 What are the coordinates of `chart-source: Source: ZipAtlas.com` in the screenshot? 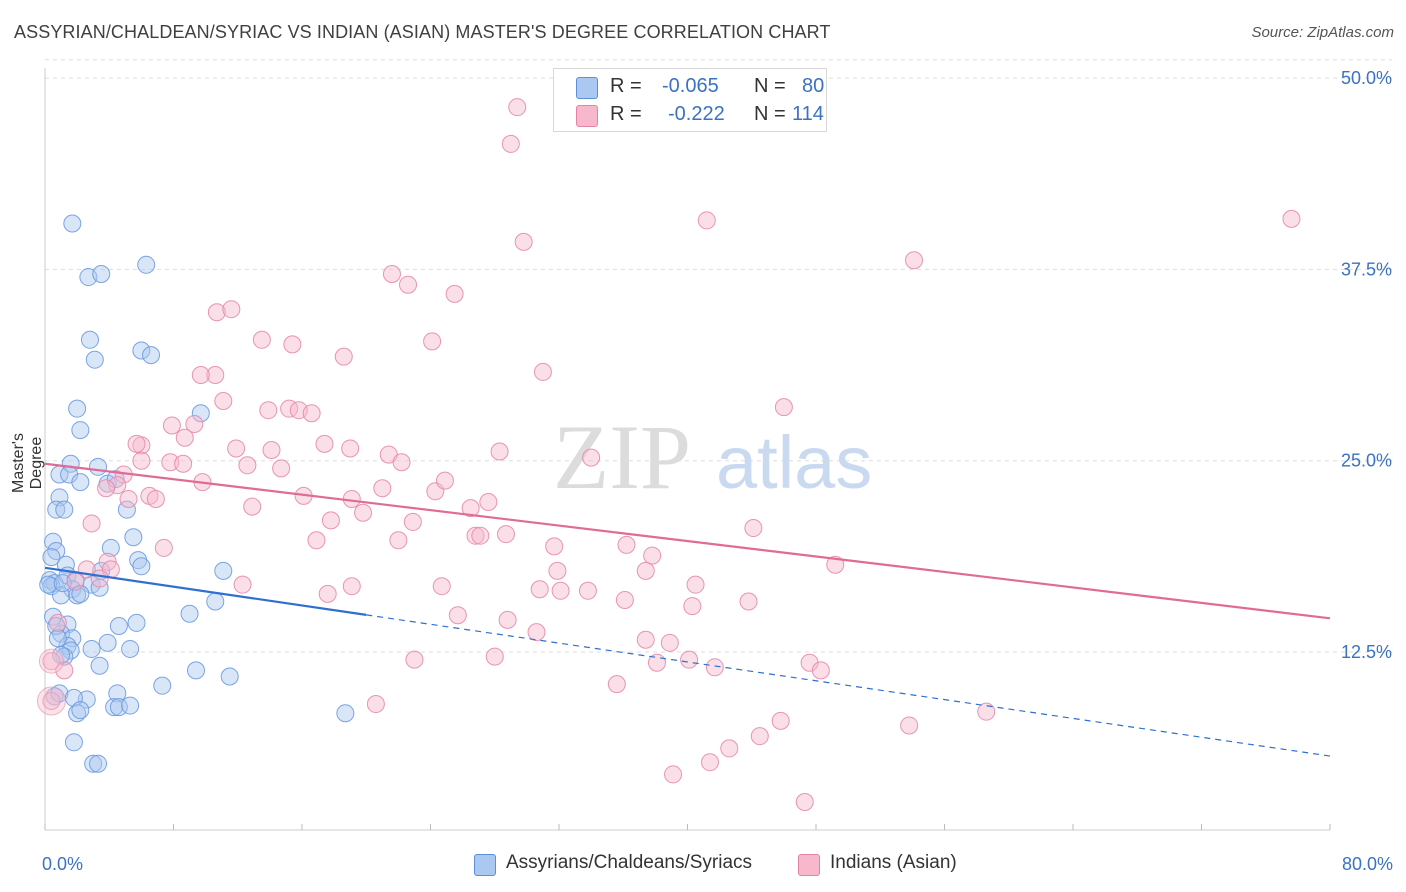 It's located at (1322, 32).